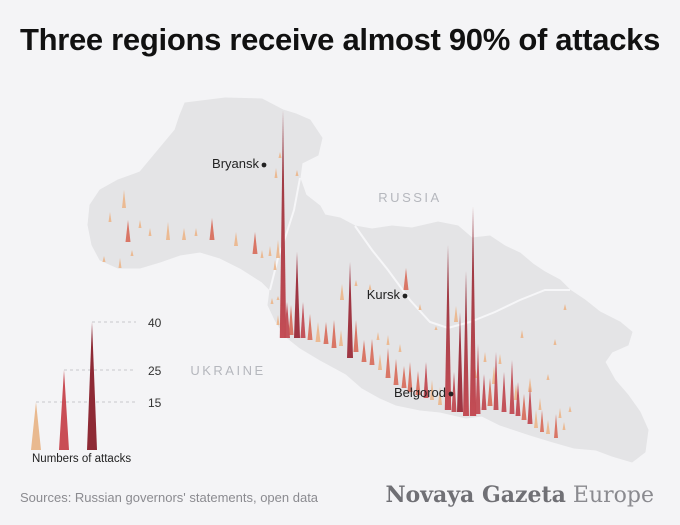  What do you see at coordinates (81, 459) in the screenshot?
I see `legend-title: Numbers of attacks` at bounding box center [81, 459].